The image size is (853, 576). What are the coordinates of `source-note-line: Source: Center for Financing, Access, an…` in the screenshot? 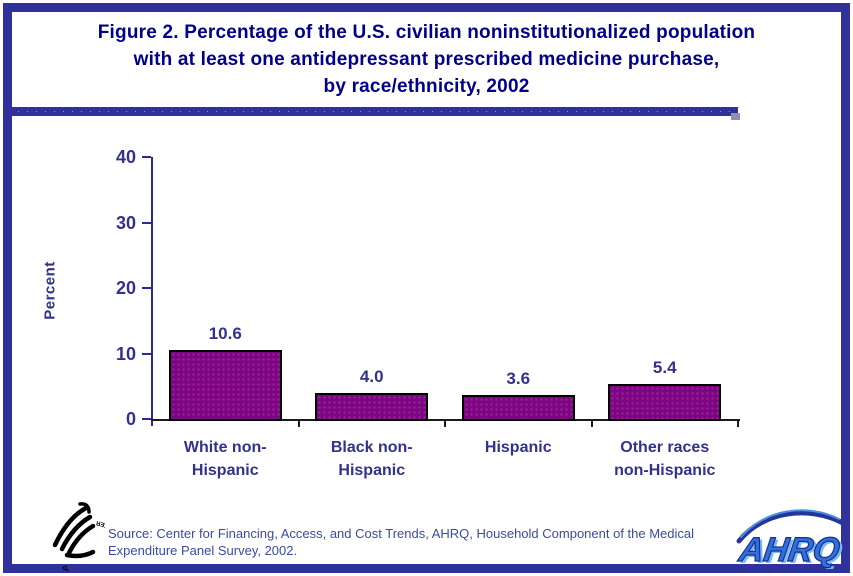 It's located at (401, 533).